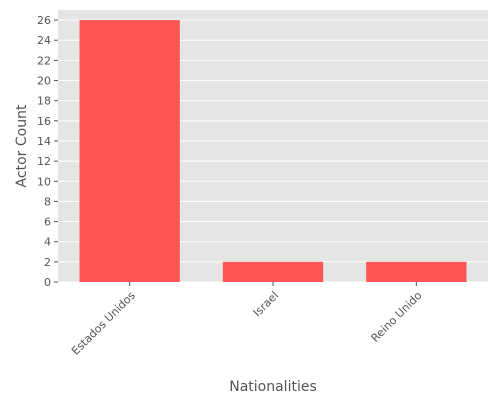 This screenshot has height=400, width=500. What do you see at coordinates (47, 242) in the screenshot?
I see `y-tick-label: 4` at bounding box center [47, 242].